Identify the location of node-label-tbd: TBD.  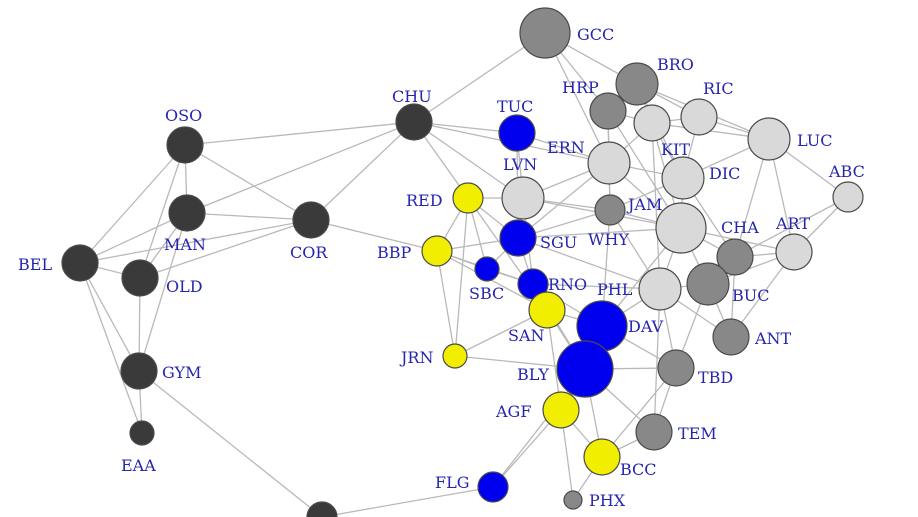
(715, 377).